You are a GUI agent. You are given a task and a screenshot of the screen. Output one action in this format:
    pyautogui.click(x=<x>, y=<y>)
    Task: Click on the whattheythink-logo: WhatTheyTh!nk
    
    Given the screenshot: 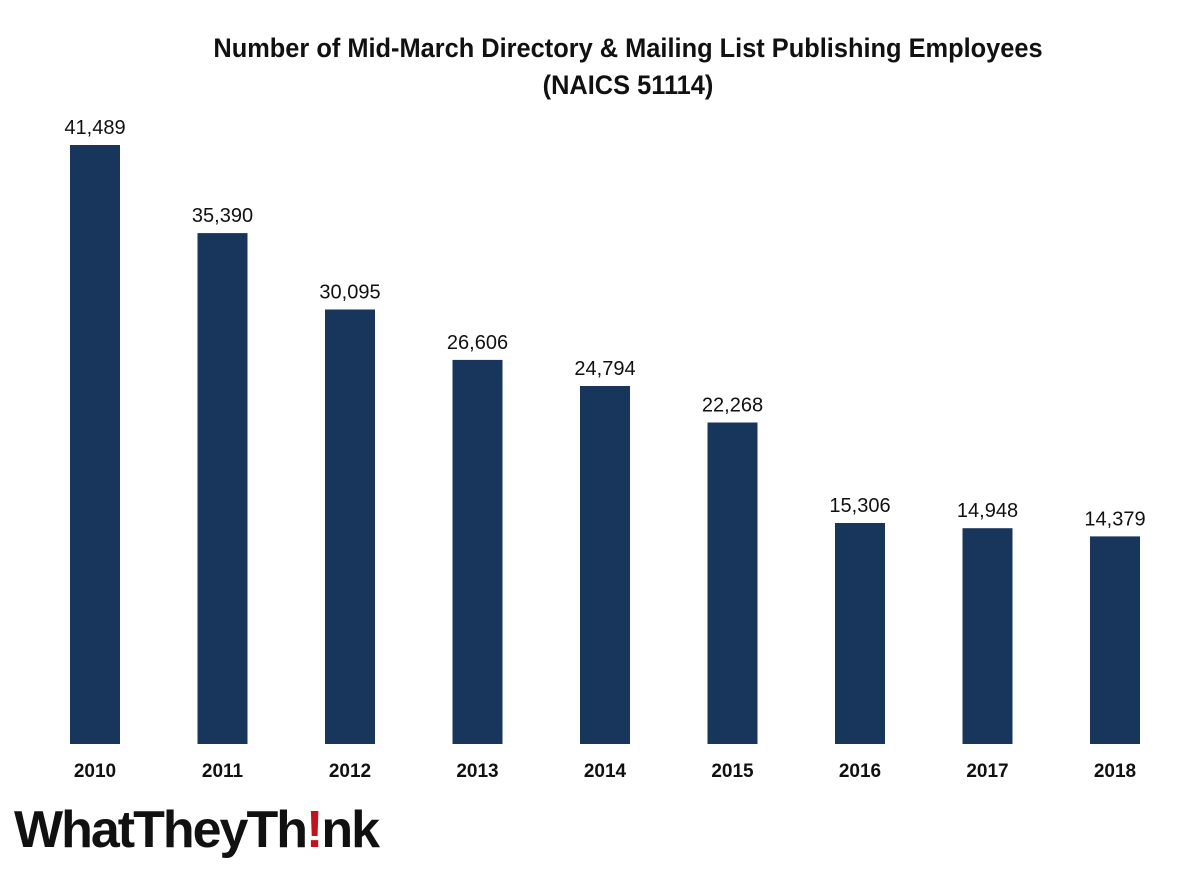 What is the action you would take?
    pyautogui.click(x=197, y=830)
    